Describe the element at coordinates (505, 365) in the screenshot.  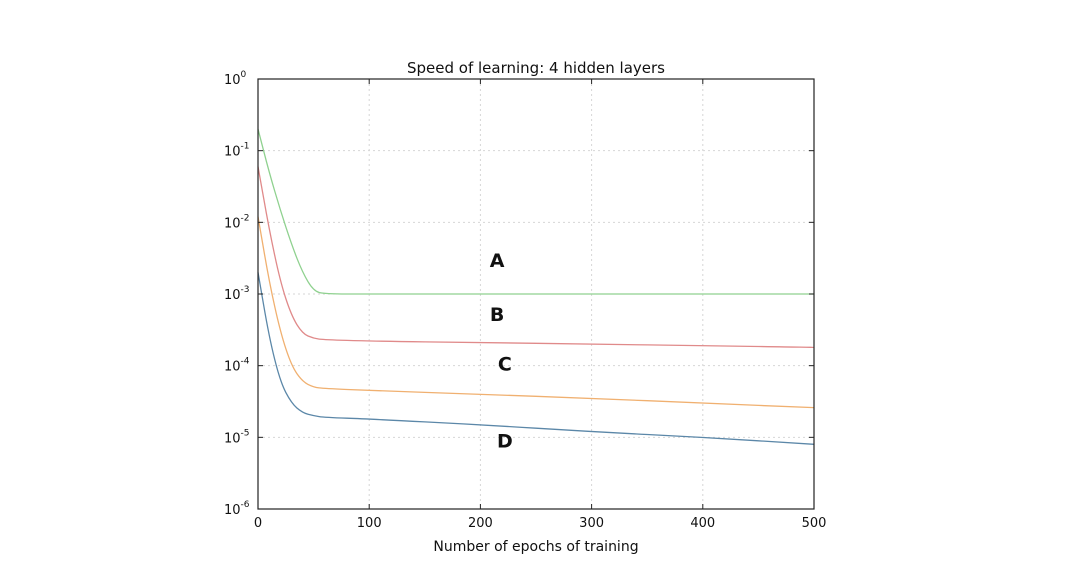
I see `series-annotation-c: C` at that location.